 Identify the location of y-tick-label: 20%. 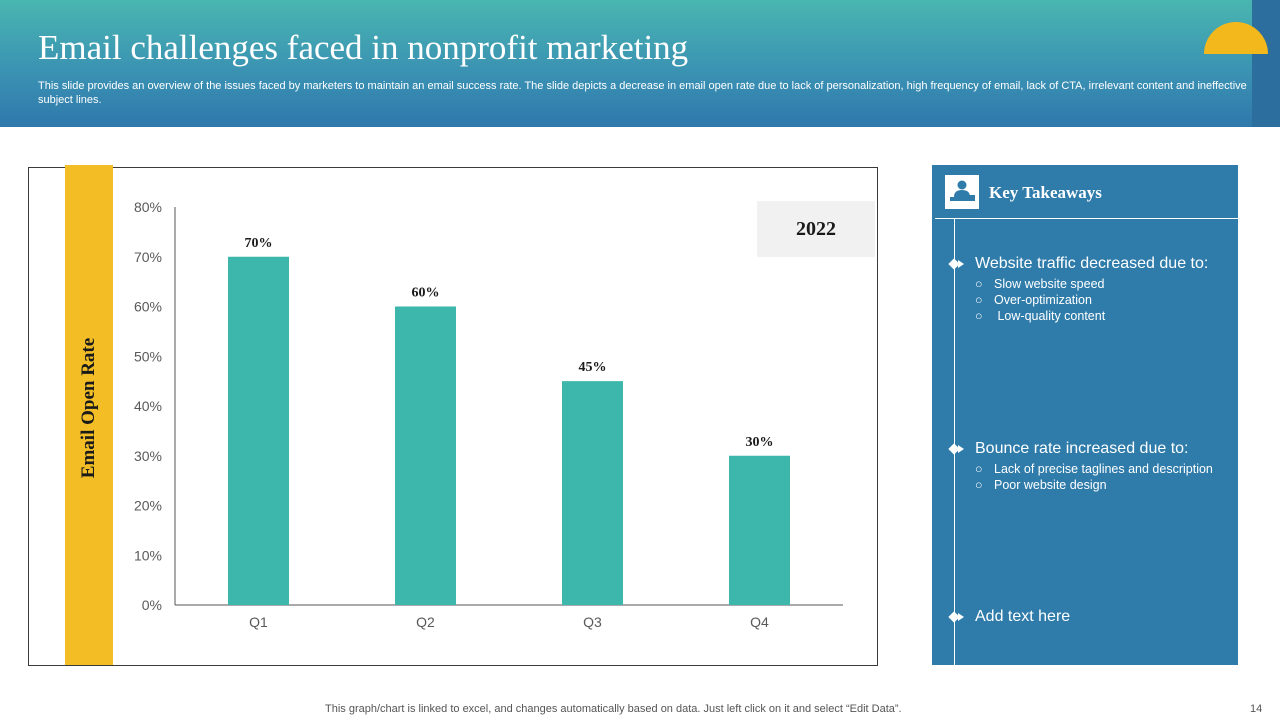
(148, 506).